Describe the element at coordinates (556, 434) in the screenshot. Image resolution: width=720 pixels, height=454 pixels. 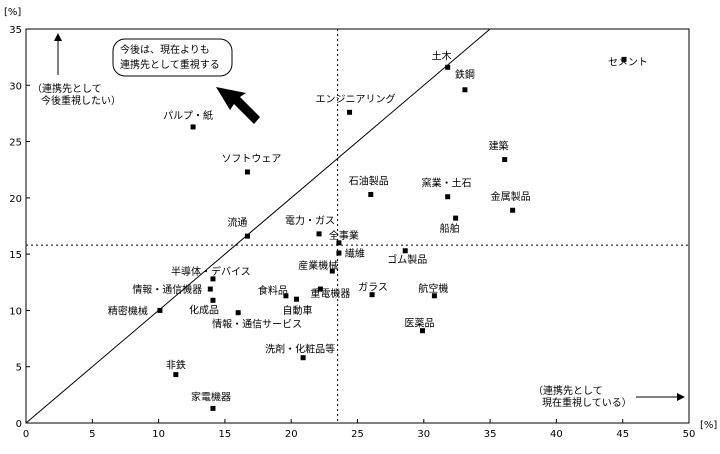
I see `x-tick-label: 40` at that location.